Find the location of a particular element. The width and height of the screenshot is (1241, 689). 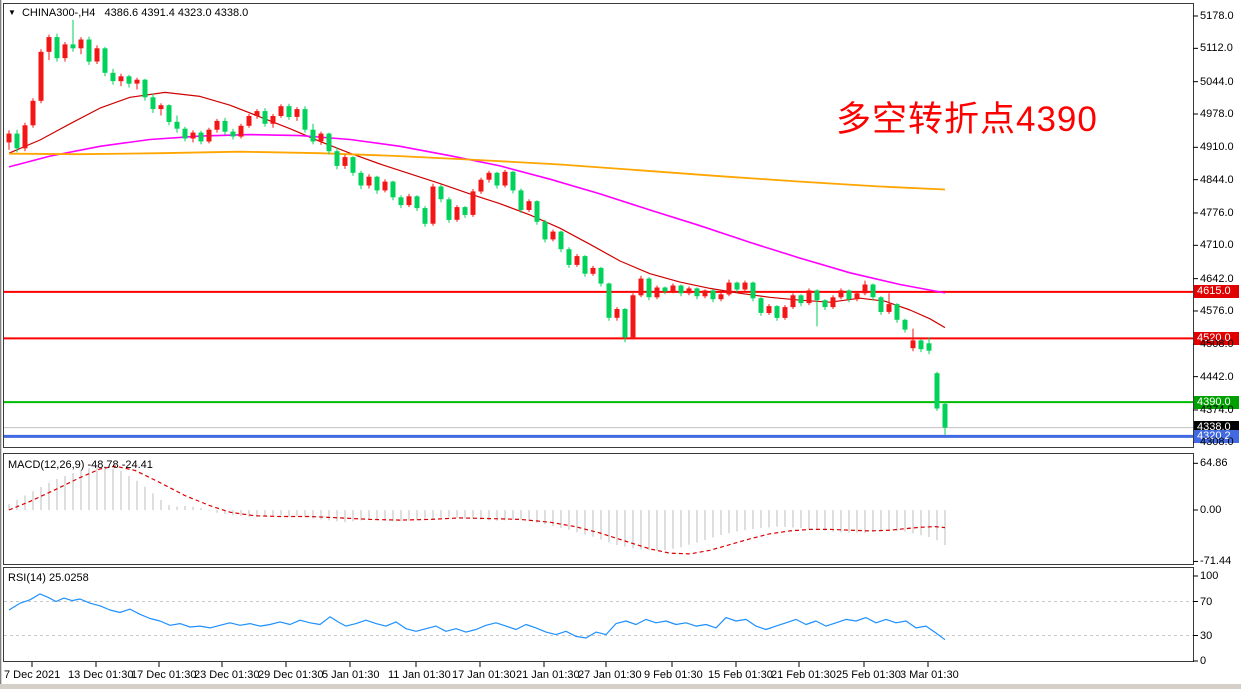

window-left-edge-highlight is located at coordinates (1, 343).